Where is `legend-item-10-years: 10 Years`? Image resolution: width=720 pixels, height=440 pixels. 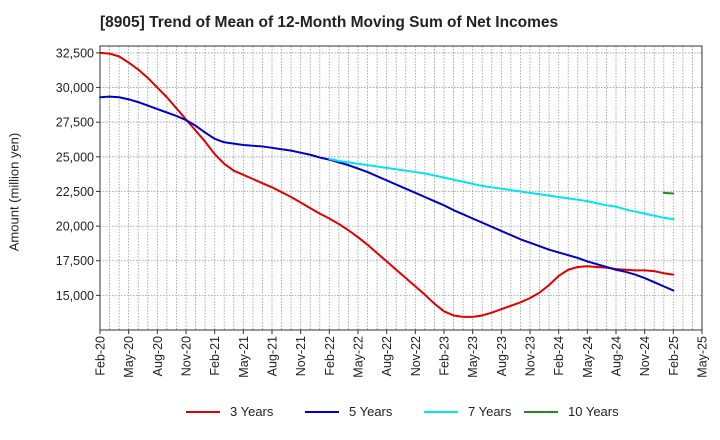
legend-item-10-years: 10 Years is located at coordinates (571, 411).